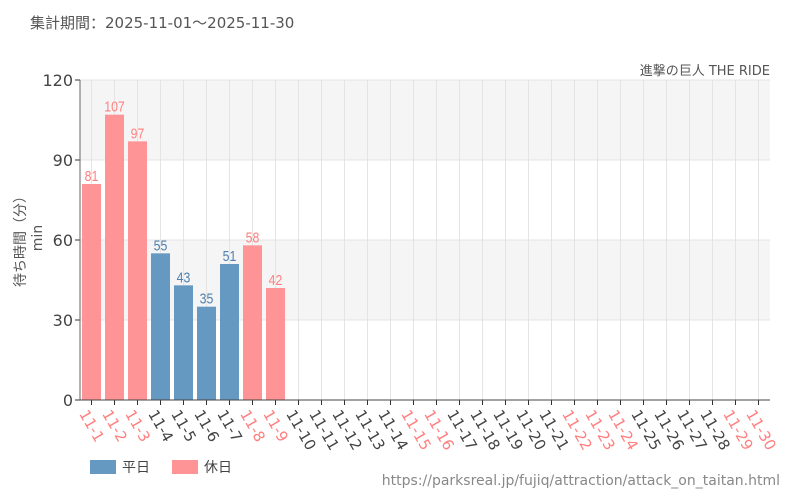  I want to click on data-label: 35, so click(207, 299).